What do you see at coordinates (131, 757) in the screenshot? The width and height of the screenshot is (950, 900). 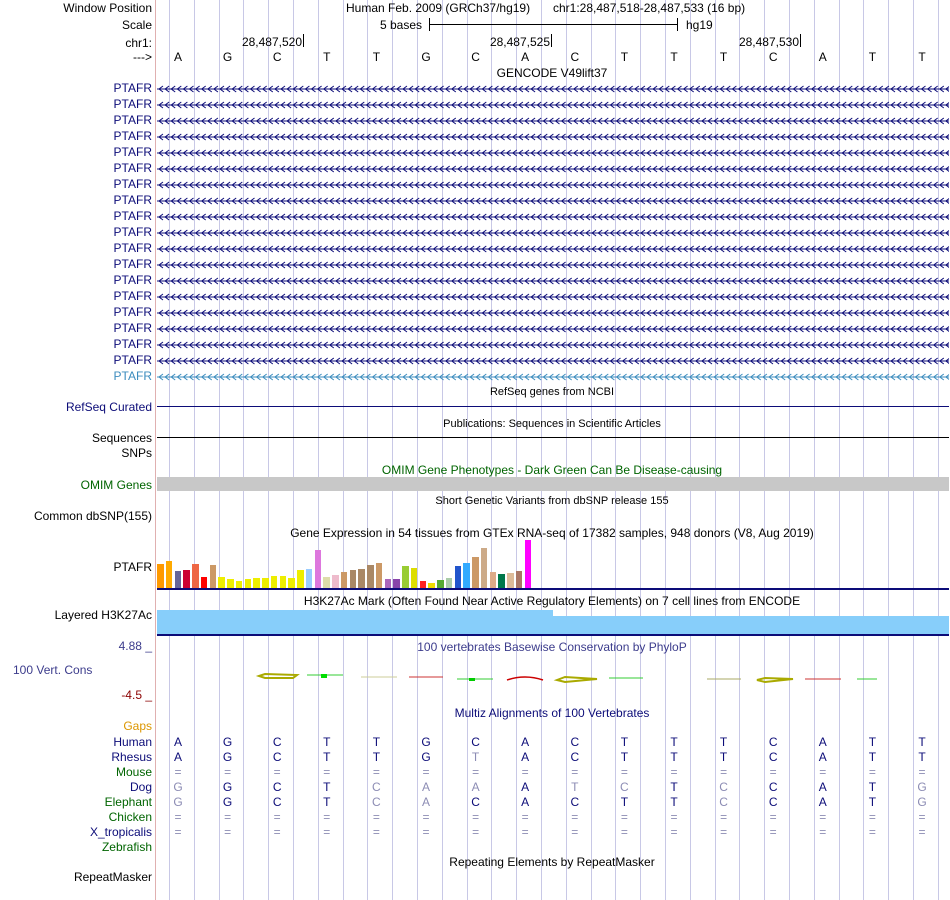 I see `species-label: Rhesus` at bounding box center [131, 757].